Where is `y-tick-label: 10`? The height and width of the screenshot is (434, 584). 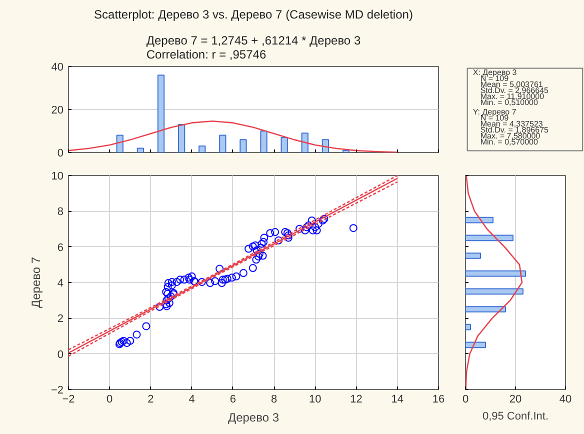 y-tick-label: 10 is located at coordinates (57, 176).